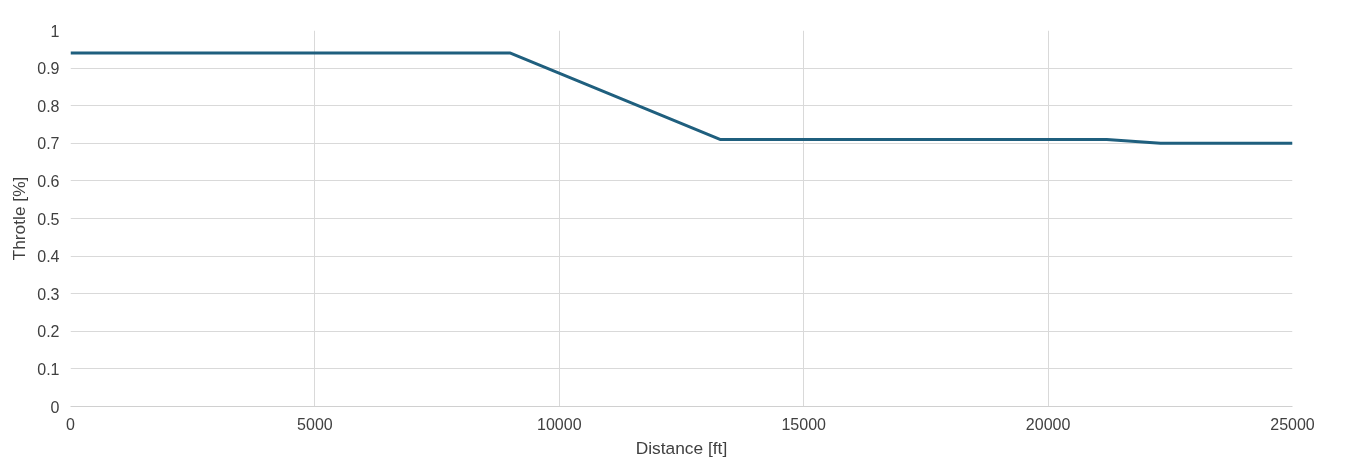 Image resolution: width=1351 pixels, height=464 pixels. I want to click on x-tick-label: 5000, so click(315, 424).